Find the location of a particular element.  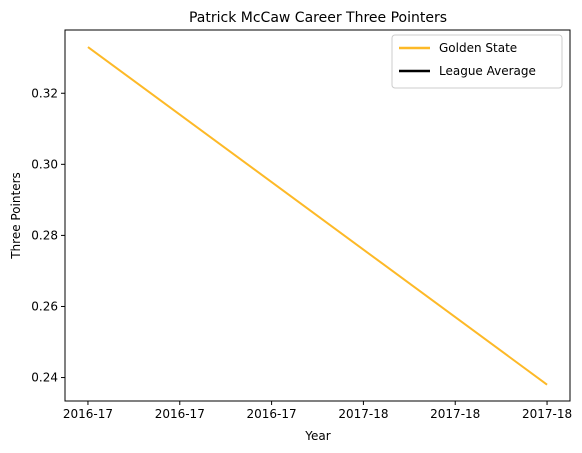

y-tick-label: 0.24 is located at coordinates (44, 378).